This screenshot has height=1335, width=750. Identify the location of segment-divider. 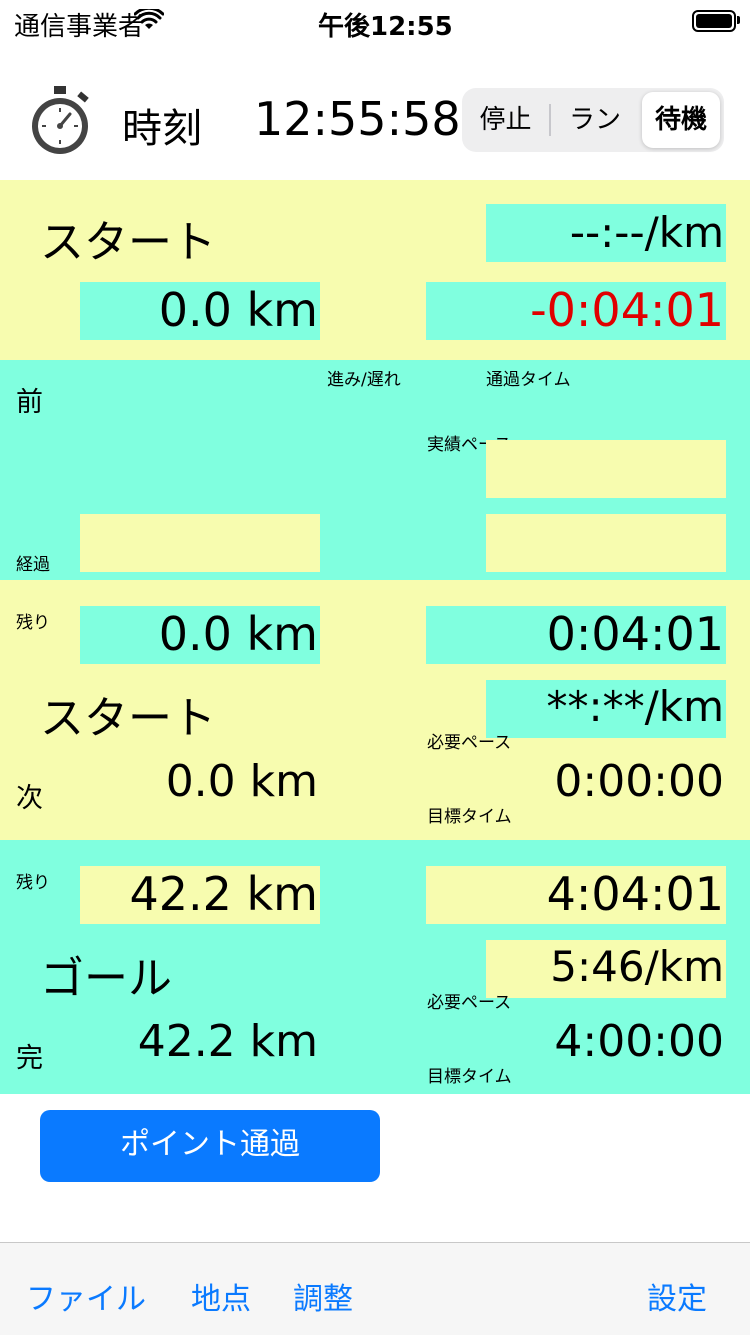
(550, 120).